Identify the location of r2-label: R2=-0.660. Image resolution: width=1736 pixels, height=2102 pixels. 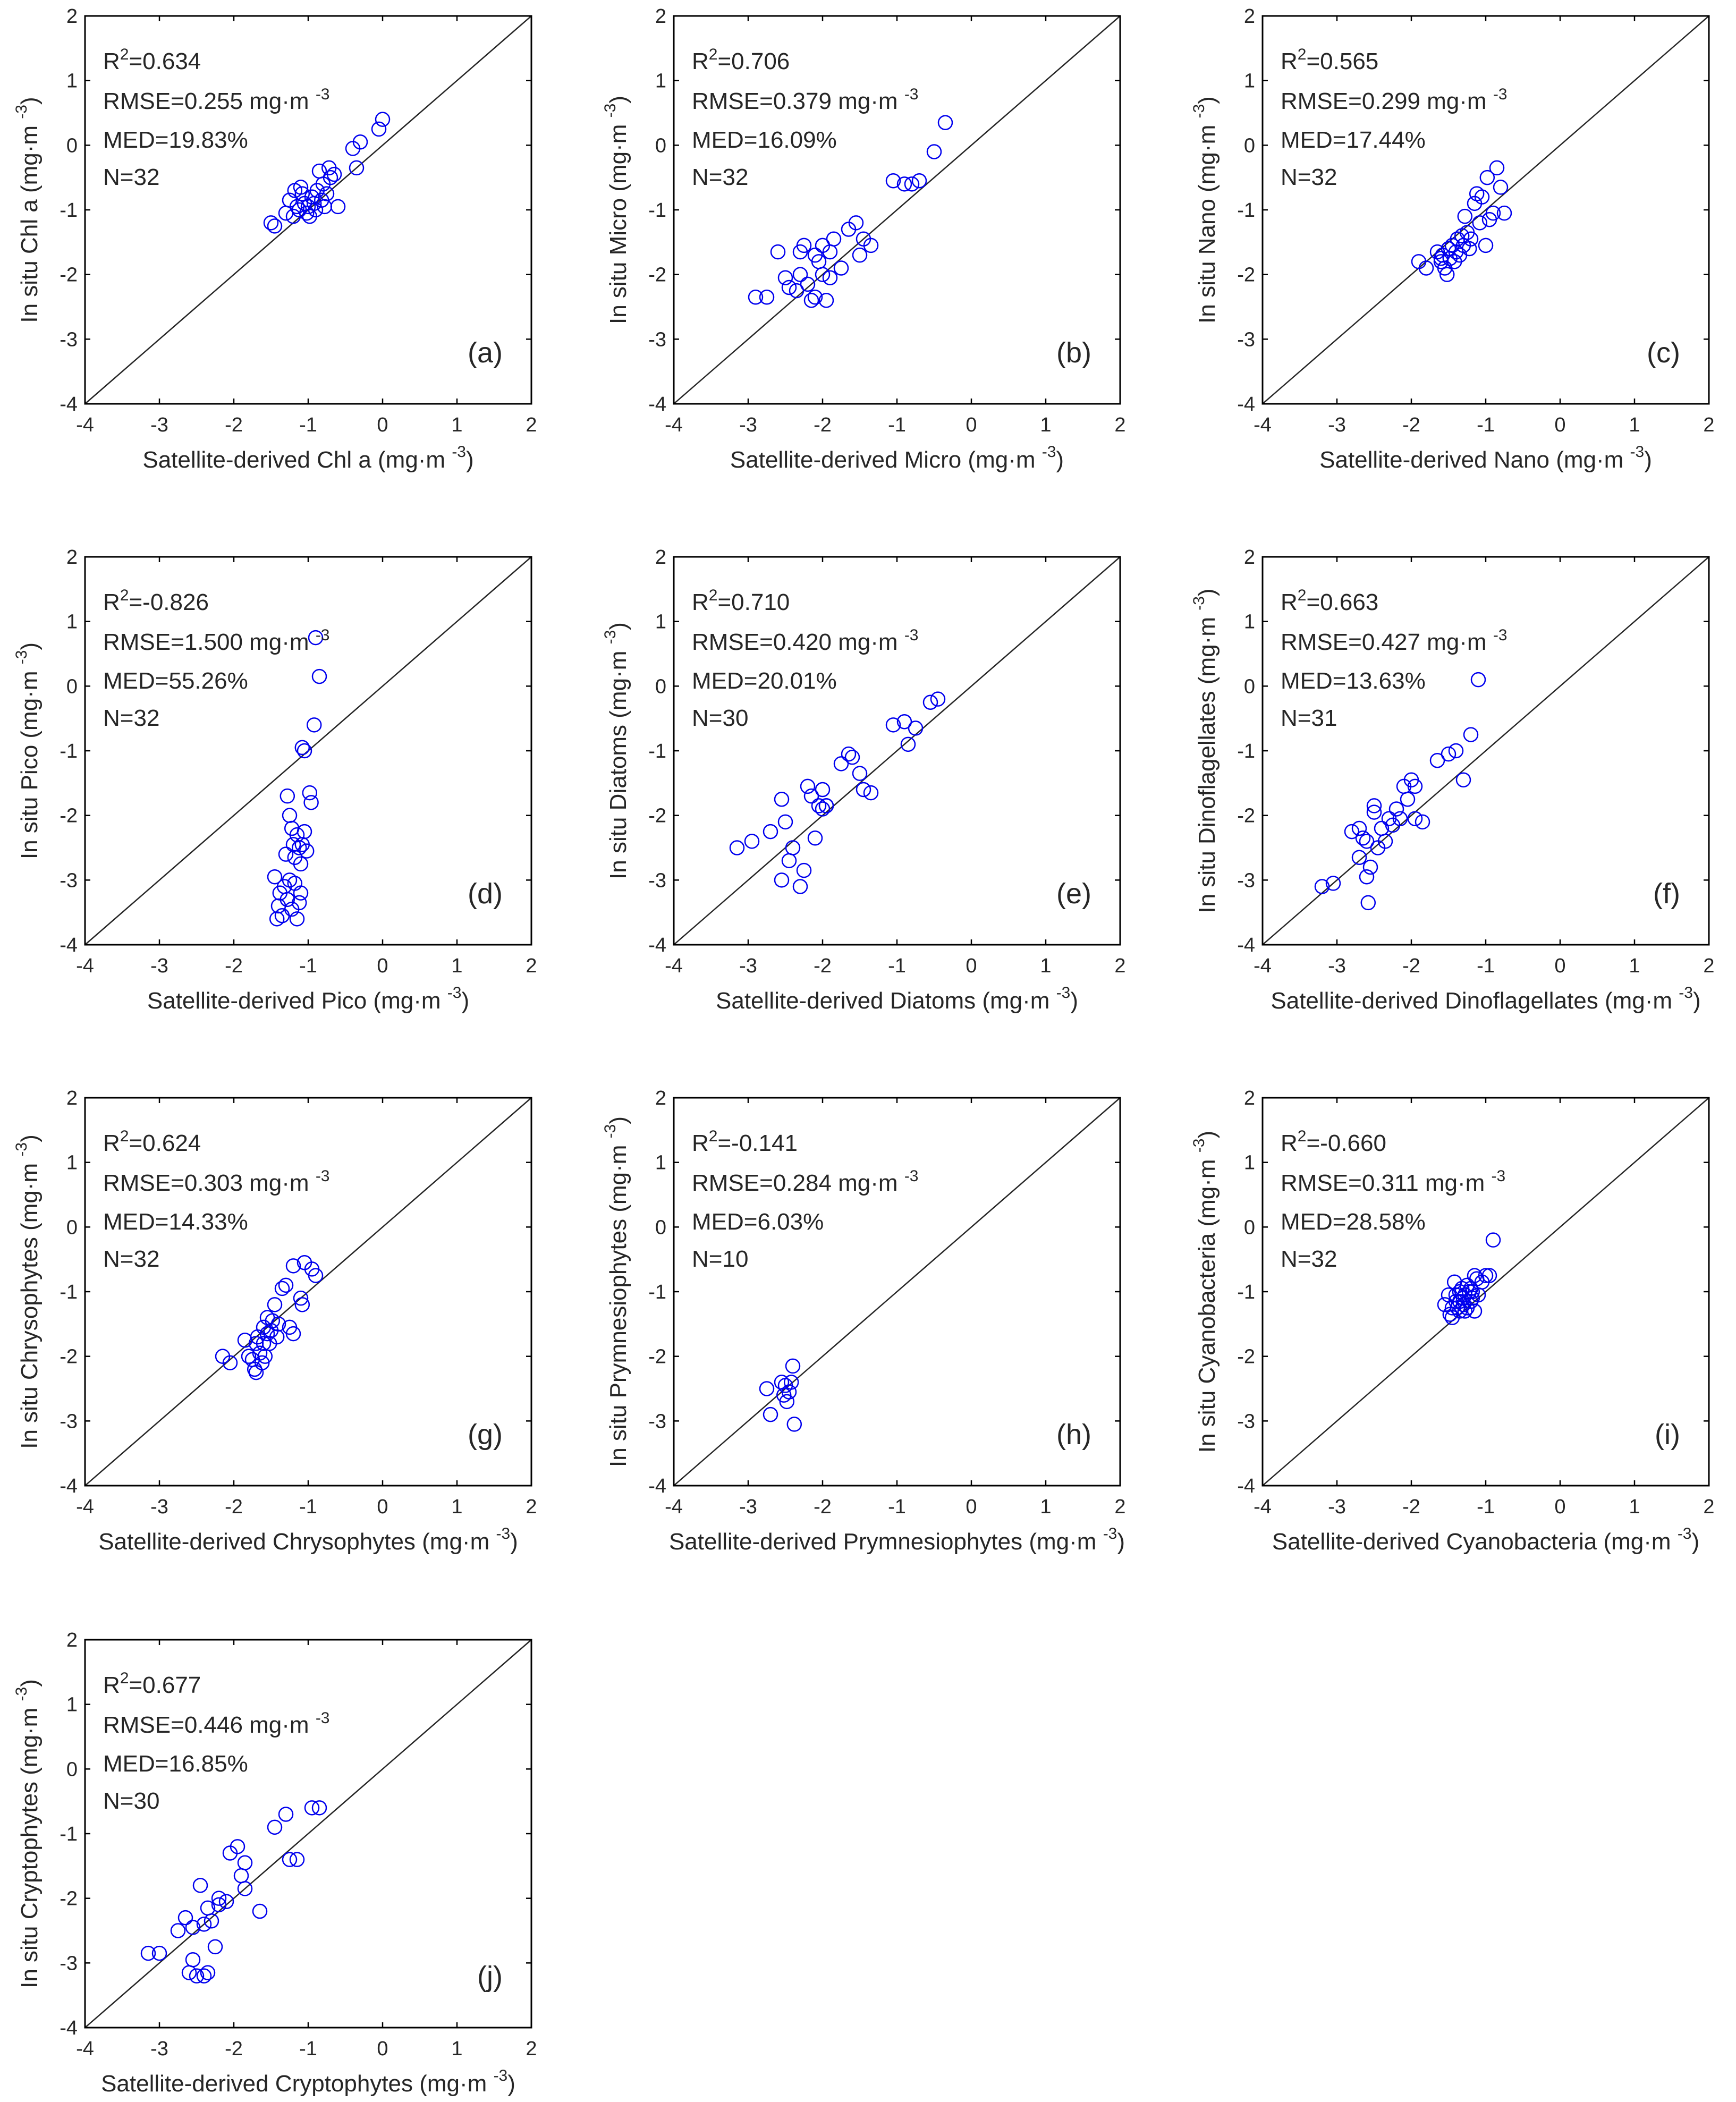
(1333, 1142).